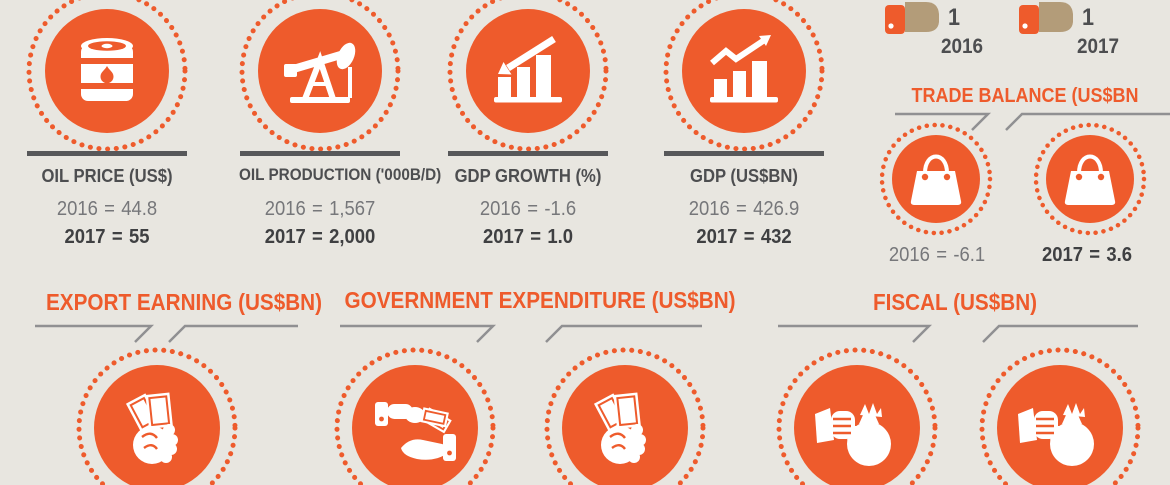 The width and height of the screenshot is (1170, 485). I want to click on legend-year-2017: 2017, so click(1098, 46).